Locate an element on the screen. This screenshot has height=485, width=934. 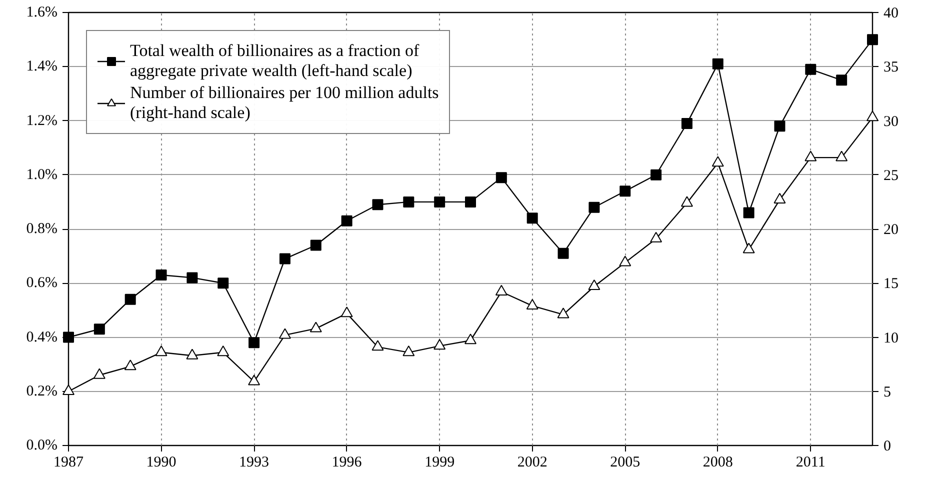
x-tick-label: 2008 is located at coordinates (717, 462).